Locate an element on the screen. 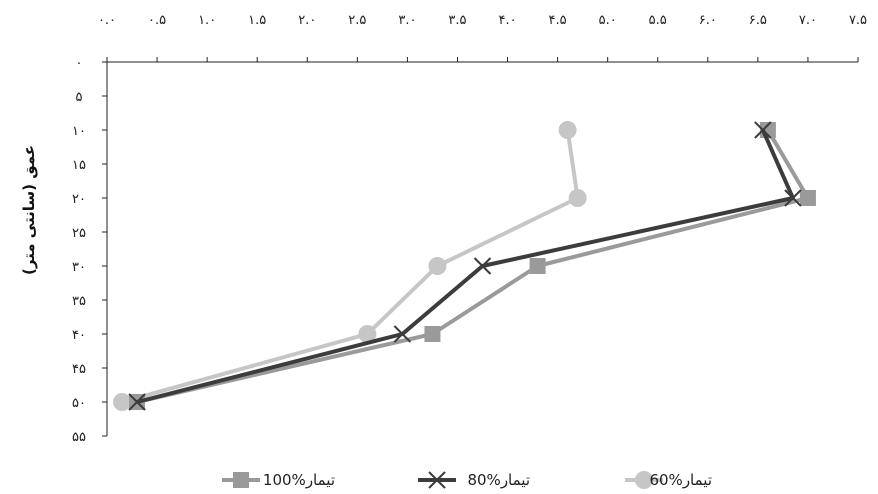 The image size is (878, 494). y-tick-label: ۵ is located at coordinates (79, 97).